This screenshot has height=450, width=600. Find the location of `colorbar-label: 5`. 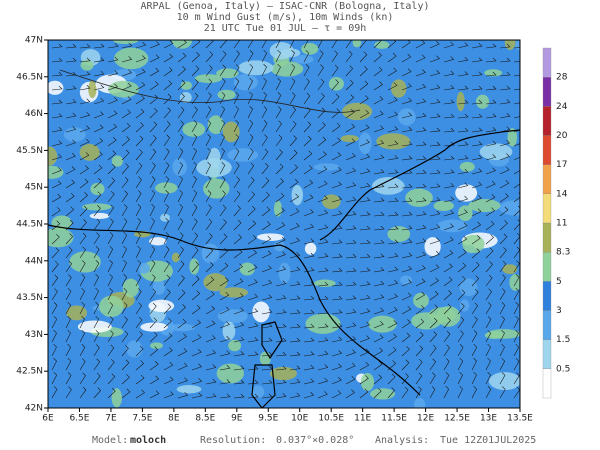

colorbar-label: 5 is located at coordinates (559, 282).